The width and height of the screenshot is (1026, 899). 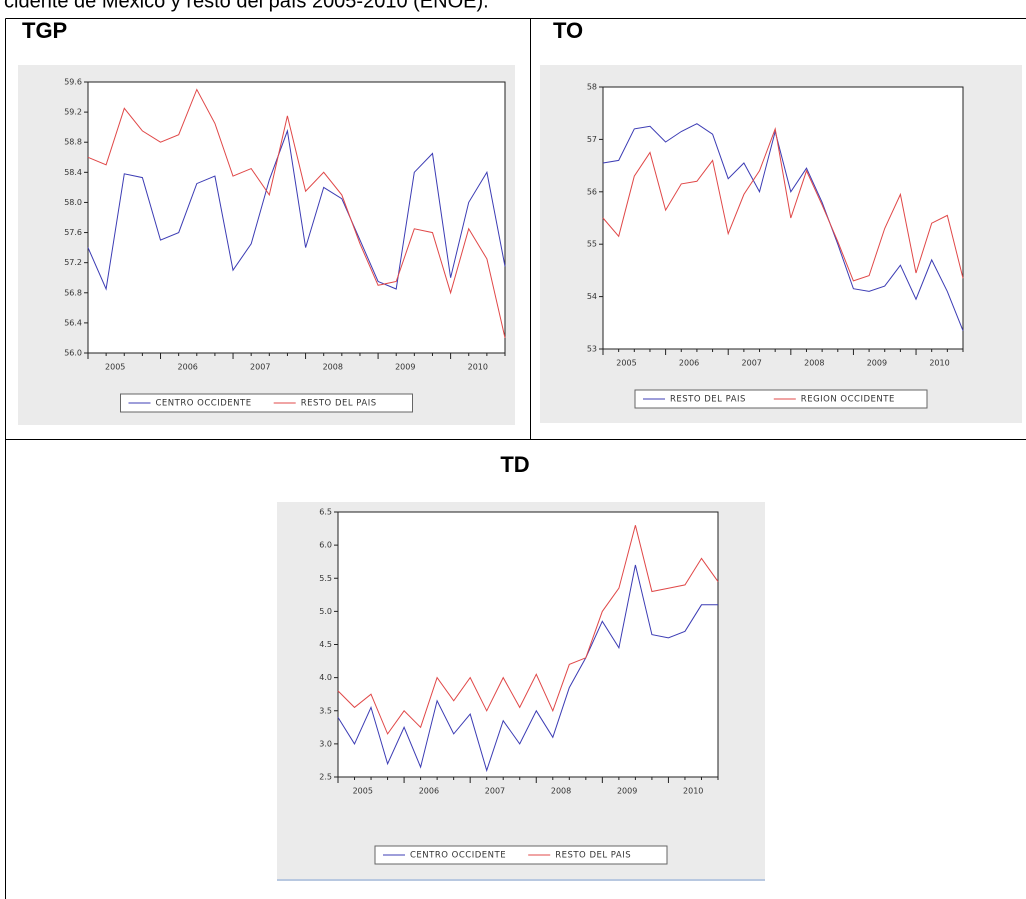 I want to click on legend-label: REGION OCCIDENTE, so click(x=848, y=400).